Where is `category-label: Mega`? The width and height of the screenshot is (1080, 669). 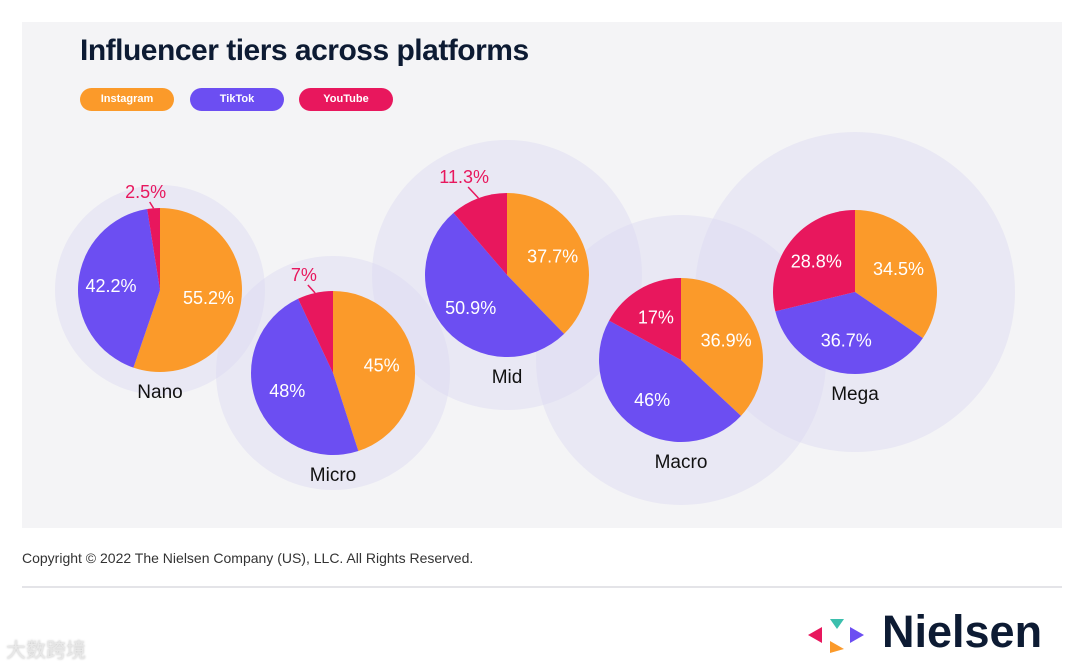
category-label: Mega is located at coordinates (855, 394).